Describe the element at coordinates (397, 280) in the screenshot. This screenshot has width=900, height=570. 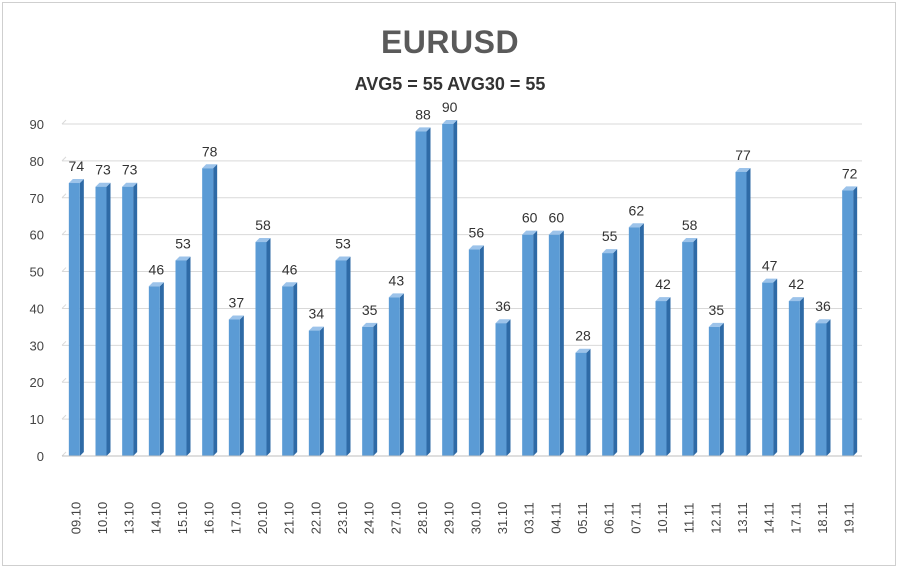
I see `data-label: 43` at that location.